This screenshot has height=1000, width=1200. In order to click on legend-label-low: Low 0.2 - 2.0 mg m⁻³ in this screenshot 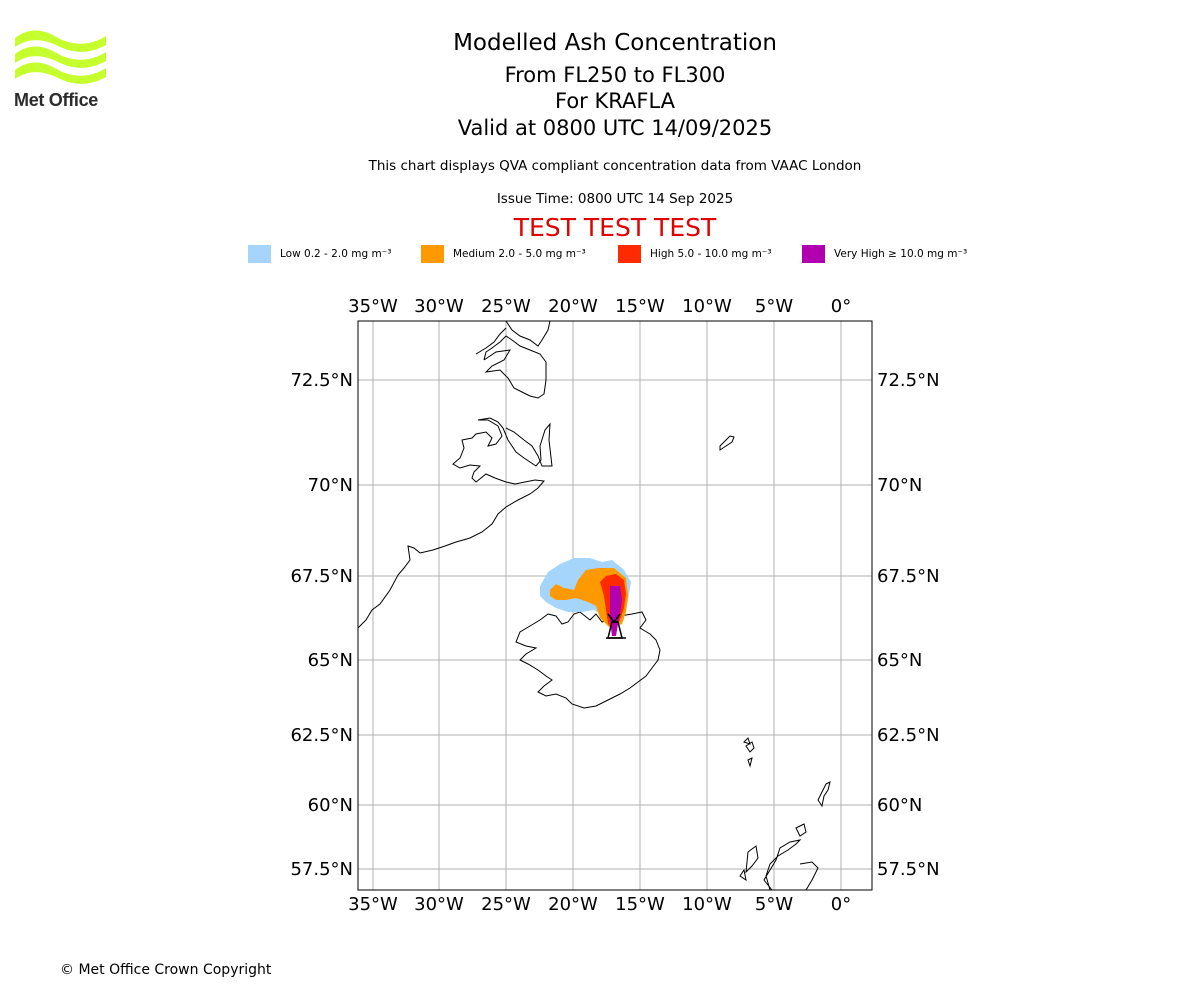, I will do `click(336, 254)`.